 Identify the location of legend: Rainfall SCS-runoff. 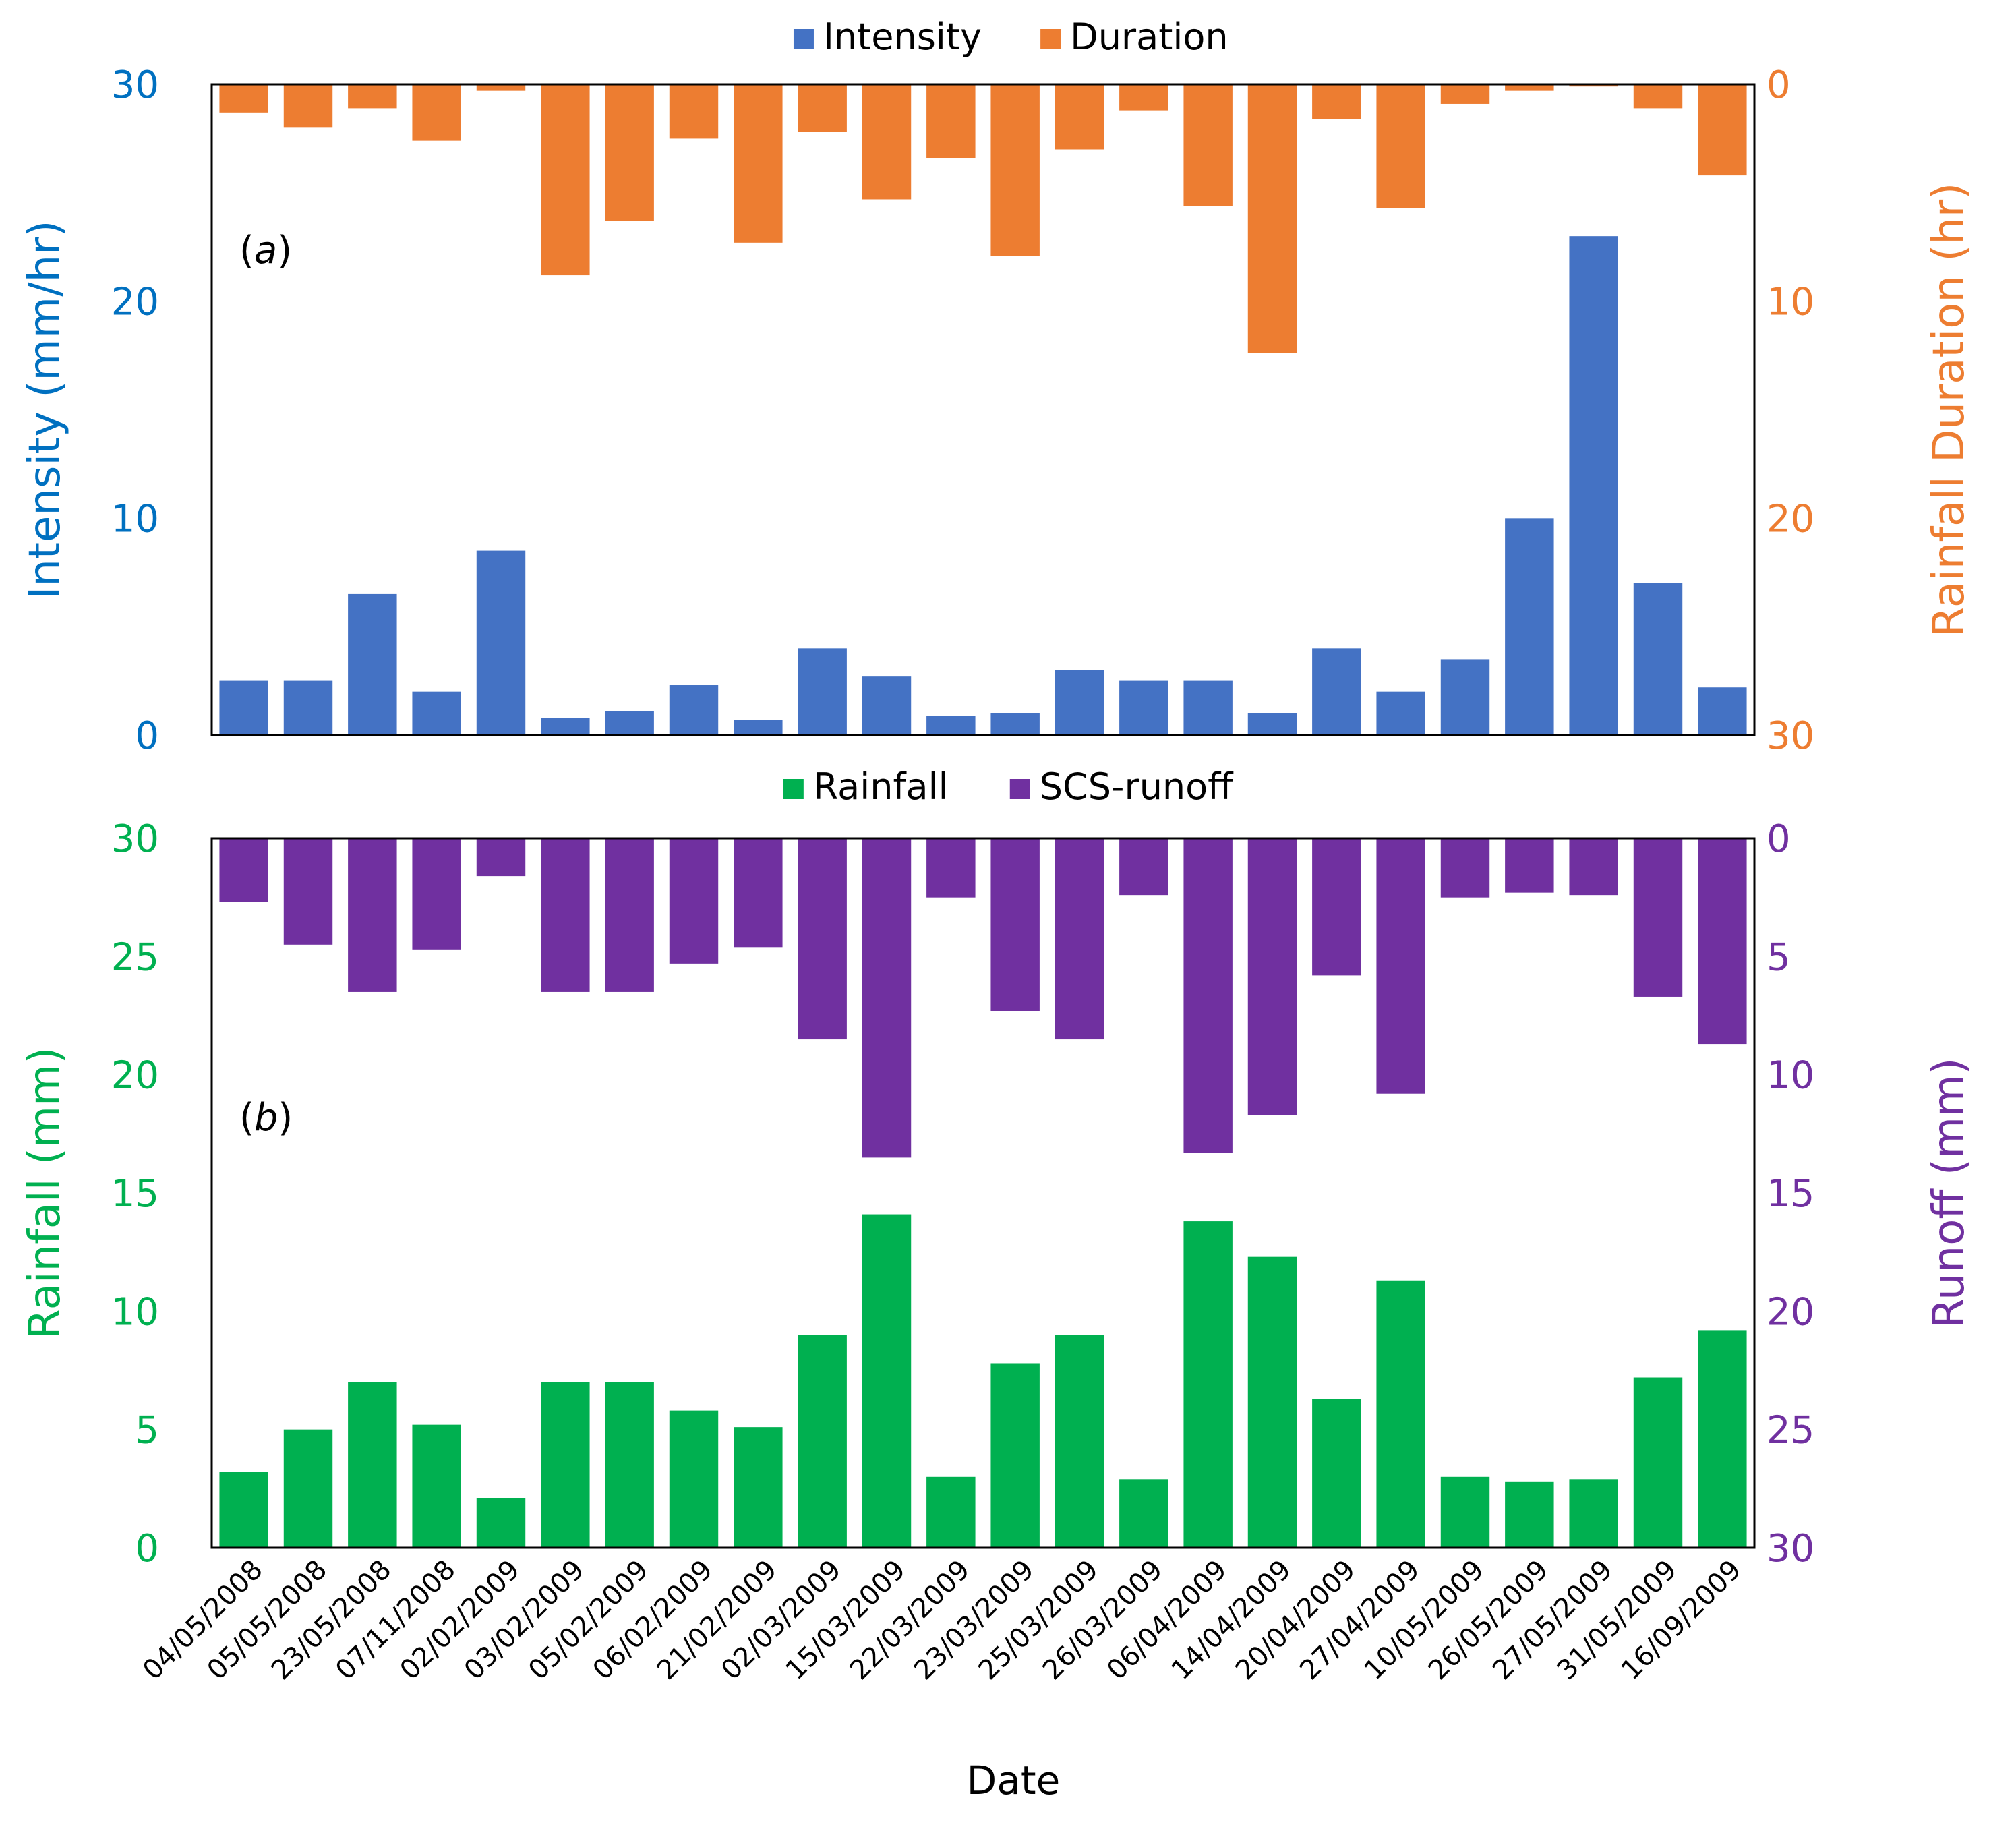
(1008, 786).